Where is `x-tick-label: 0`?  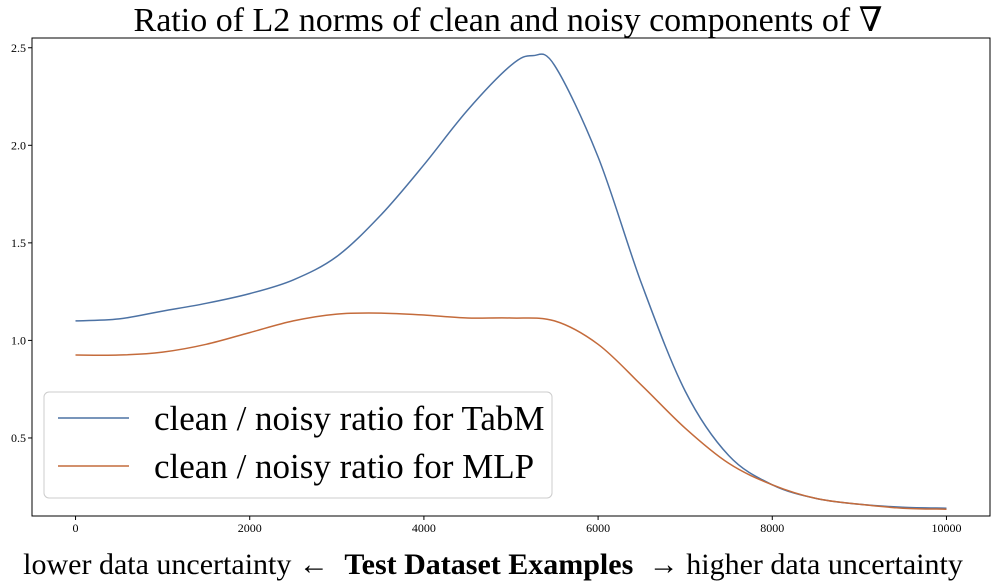 x-tick-label: 0 is located at coordinates (76, 528).